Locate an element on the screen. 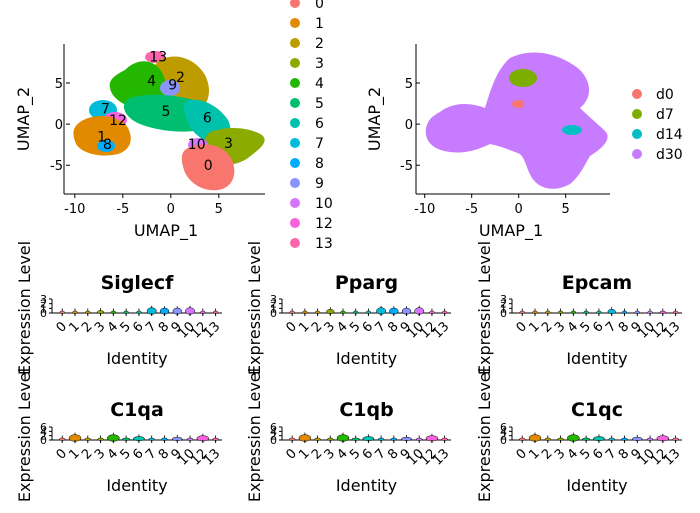 The width and height of the screenshot is (700, 513). legend-label-d14: d14 is located at coordinates (669, 135).